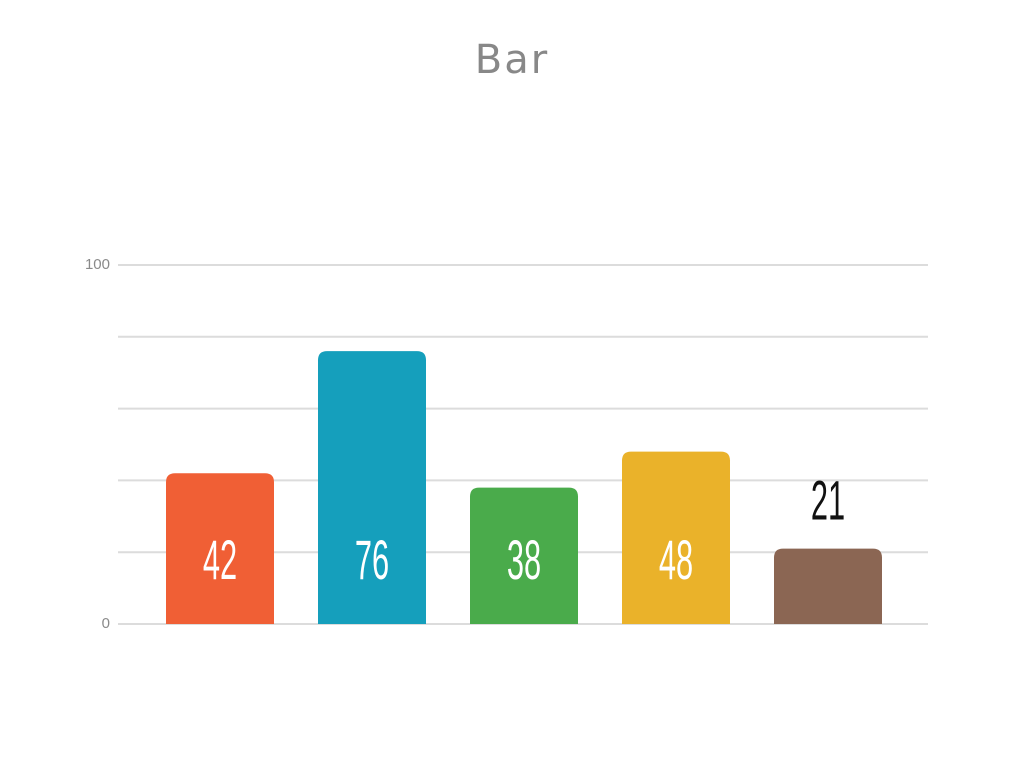 The image size is (1024, 773). I want to click on value-label: 42, so click(220, 559).